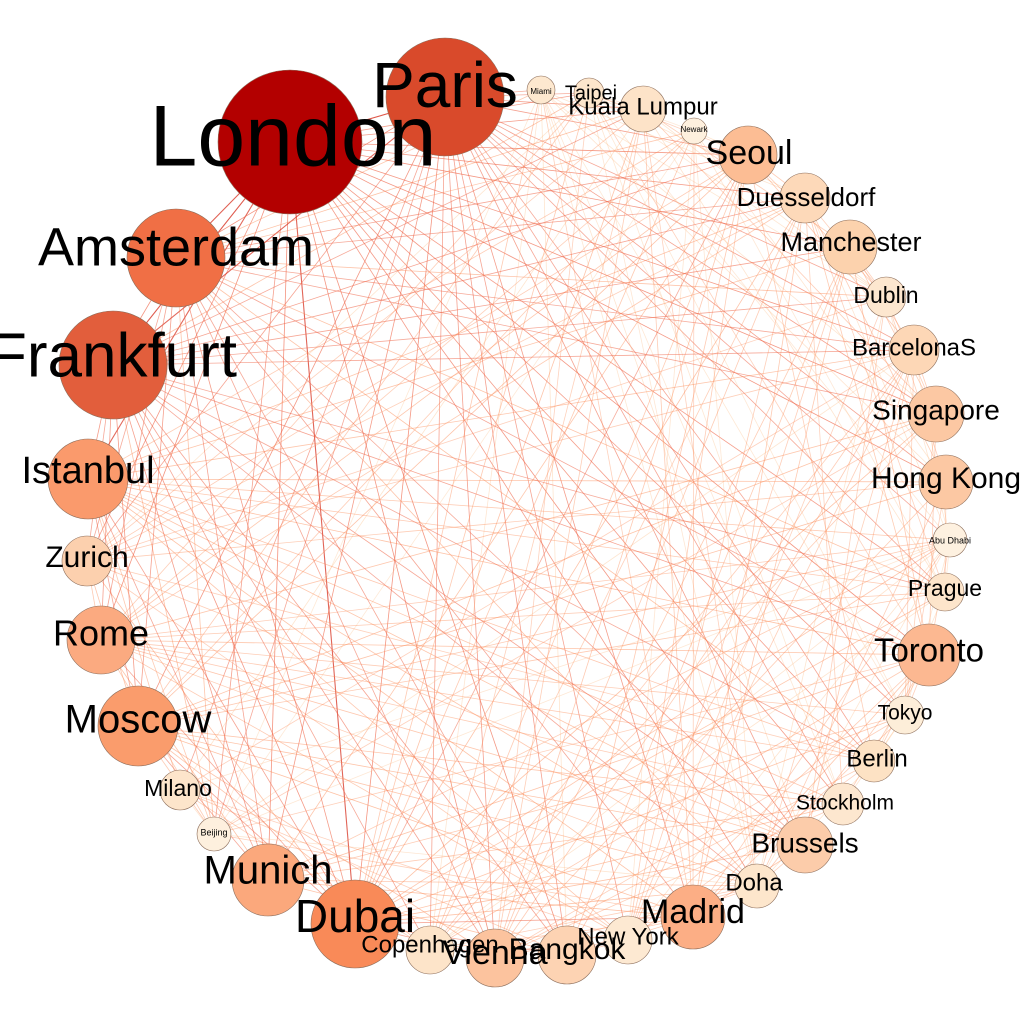  Describe the element at coordinates (499, 331) in the screenshot. I see `edge-dublin-frankfurt` at that location.